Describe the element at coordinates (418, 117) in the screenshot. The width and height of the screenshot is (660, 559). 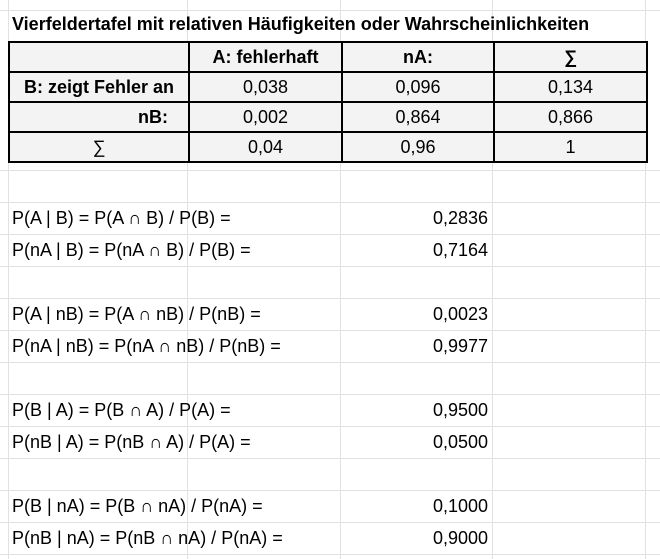
I see `table-cell: 0,864` at that location.